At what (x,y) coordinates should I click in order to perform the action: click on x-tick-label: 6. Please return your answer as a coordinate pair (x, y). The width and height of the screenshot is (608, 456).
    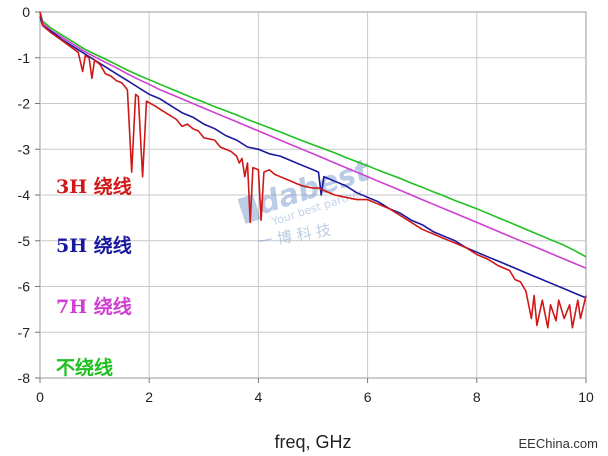
    Looking at the image, I should click on (368, 397).